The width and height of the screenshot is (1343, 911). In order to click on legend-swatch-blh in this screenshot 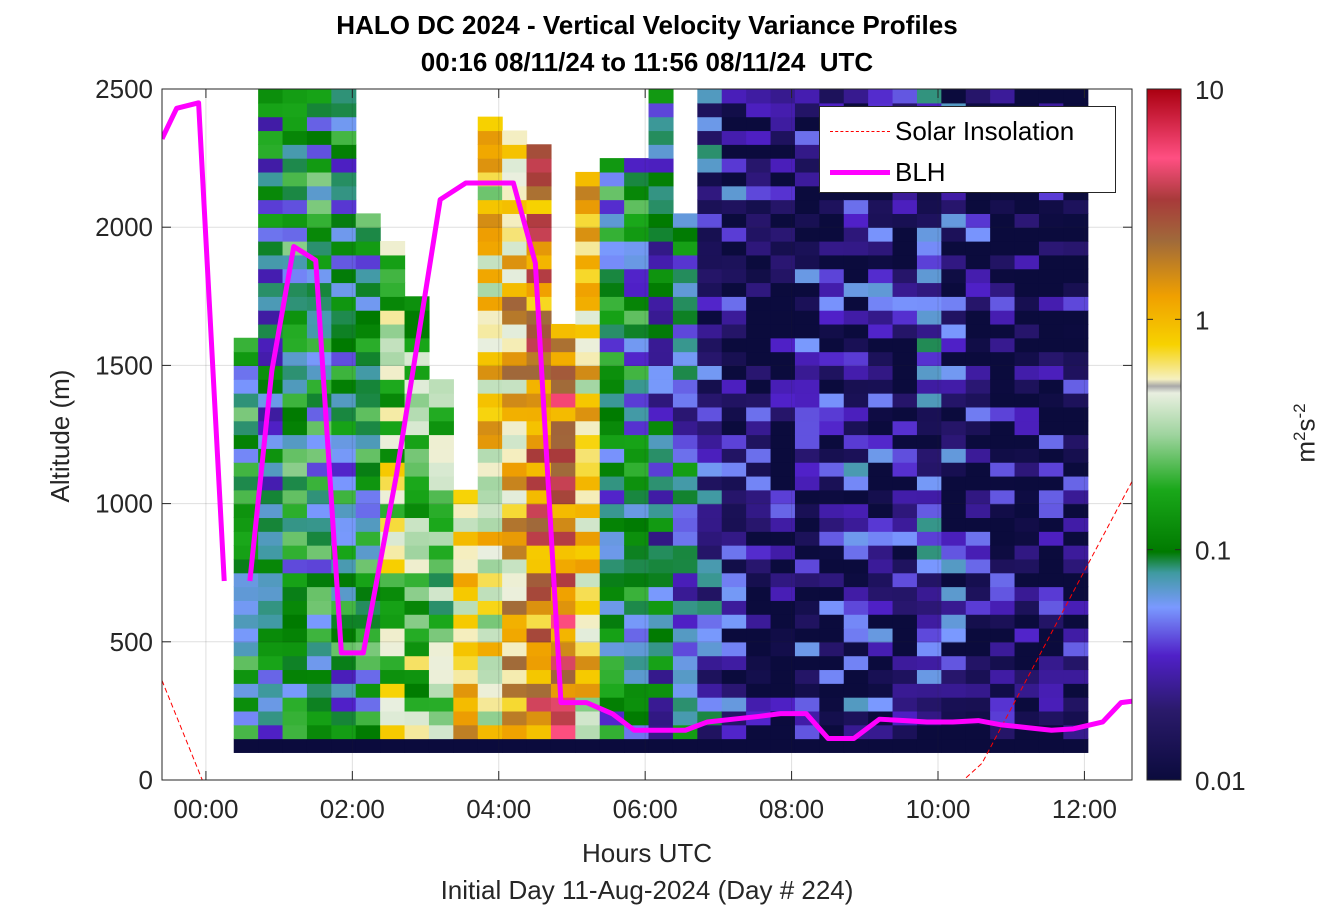, I will do `click(860, 172)`.